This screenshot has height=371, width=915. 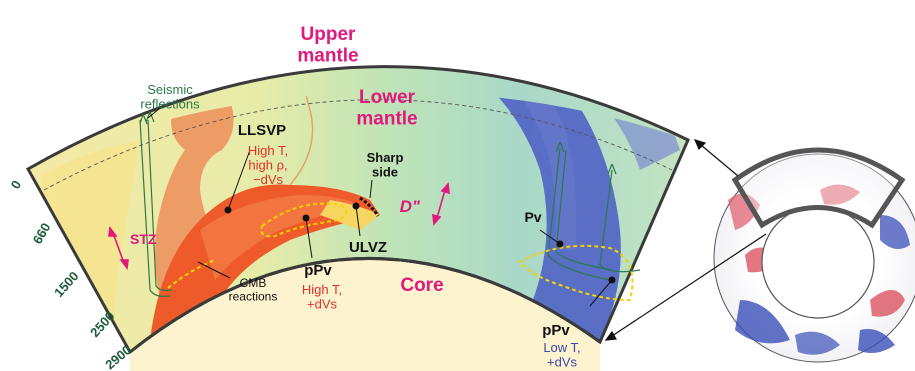 I want to click on seismic-reflections-label: Seismic reflections, so click(x=170, y=97).